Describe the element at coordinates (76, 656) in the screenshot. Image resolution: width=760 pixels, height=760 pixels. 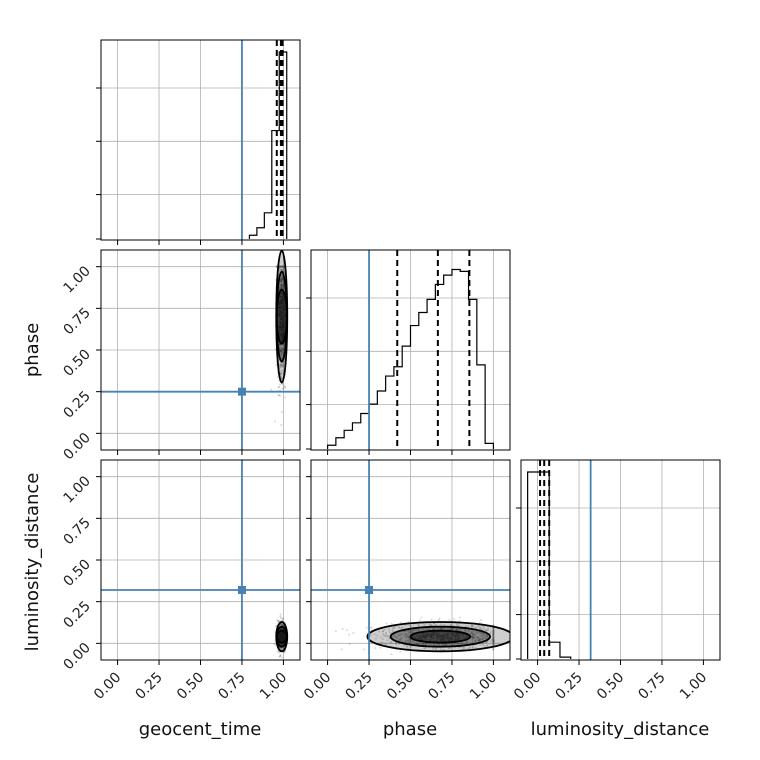
I see `y-tick-label: 0.00` at that location.